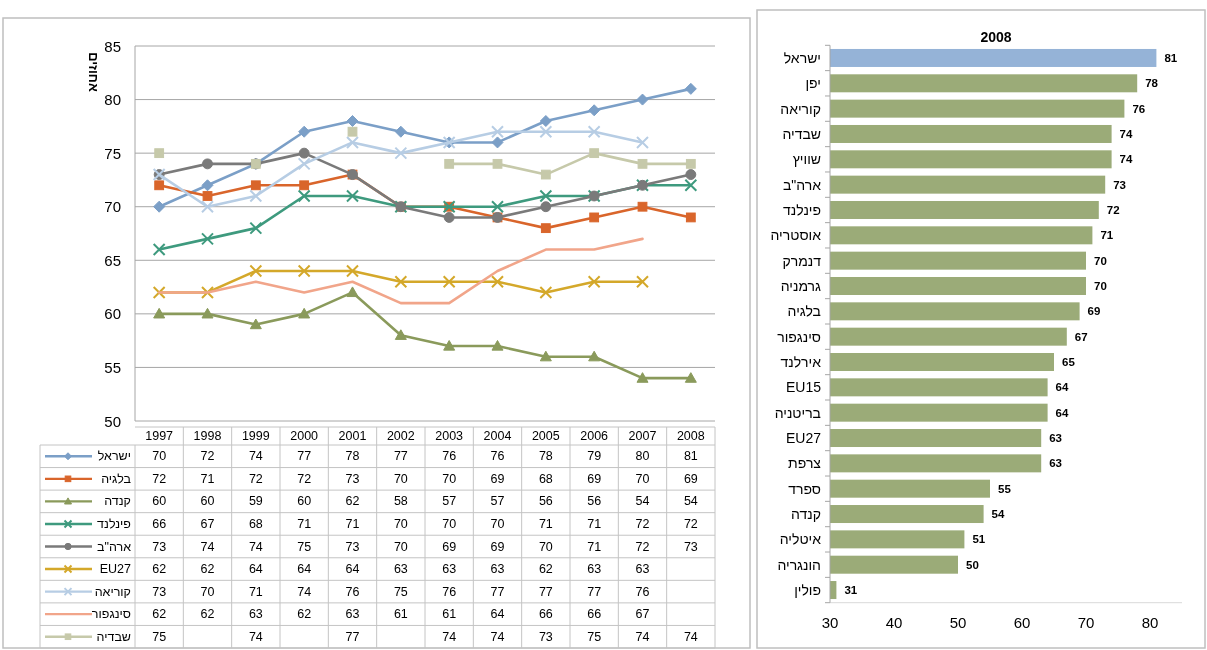 This screenshot has height=650, width=1207. I want to click on x-tick-label: 50, so click(958, 622).